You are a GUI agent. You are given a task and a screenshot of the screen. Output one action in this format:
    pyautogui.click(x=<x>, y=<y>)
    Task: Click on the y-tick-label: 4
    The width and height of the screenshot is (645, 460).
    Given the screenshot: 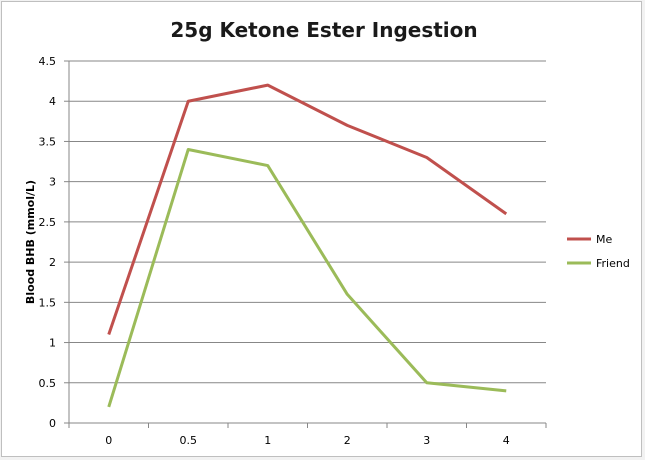 What is the action you would take?
    pyautogui.click(x=52, y=101)
    